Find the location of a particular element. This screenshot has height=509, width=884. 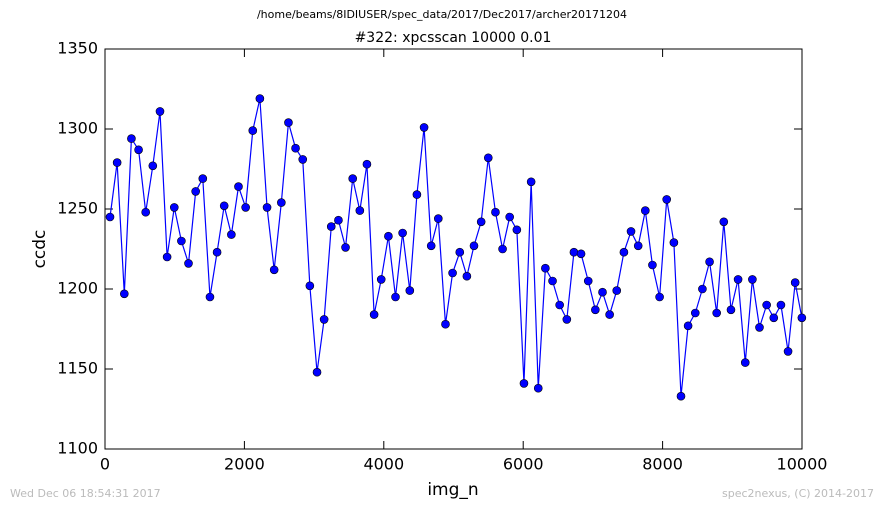

x-axis-label: img_n is located at coordinates (452, 490).